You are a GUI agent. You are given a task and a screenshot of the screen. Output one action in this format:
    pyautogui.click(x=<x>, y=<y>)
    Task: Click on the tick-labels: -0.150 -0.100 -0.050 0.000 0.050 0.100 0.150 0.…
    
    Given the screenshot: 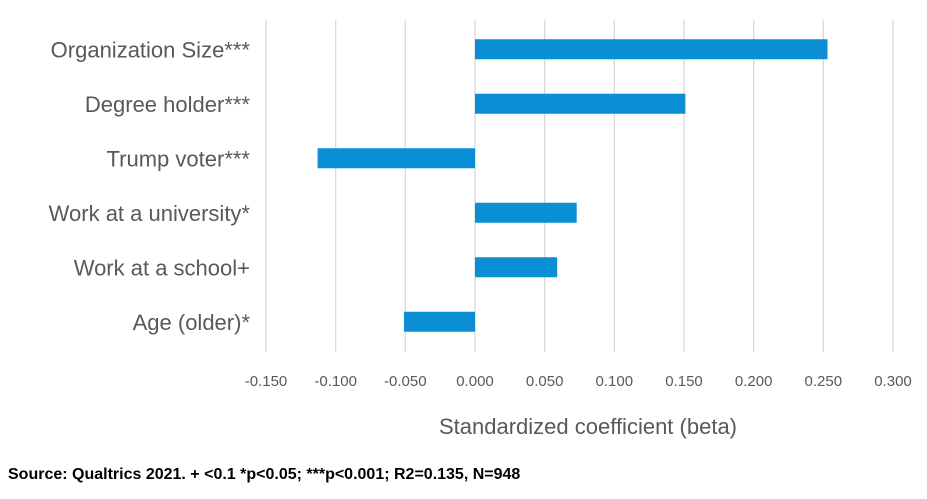 What is the action you would take?
    pyautogui.click(x=578, y=381)
    